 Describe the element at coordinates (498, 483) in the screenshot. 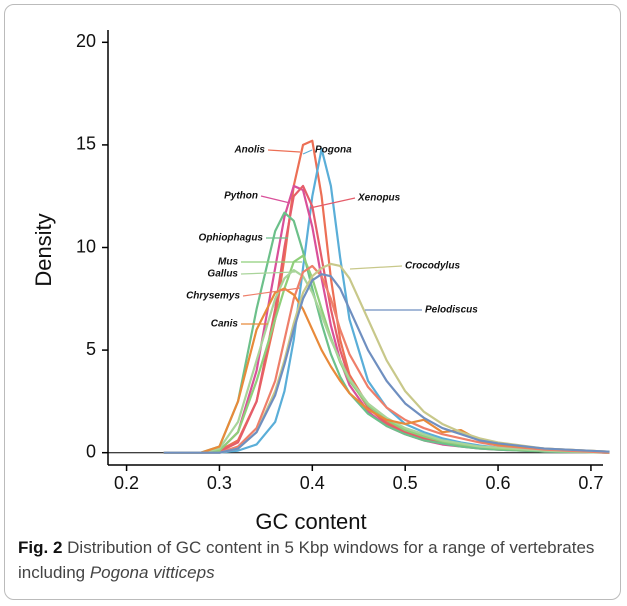

I see `x-tick-label: 0.6` at that location.